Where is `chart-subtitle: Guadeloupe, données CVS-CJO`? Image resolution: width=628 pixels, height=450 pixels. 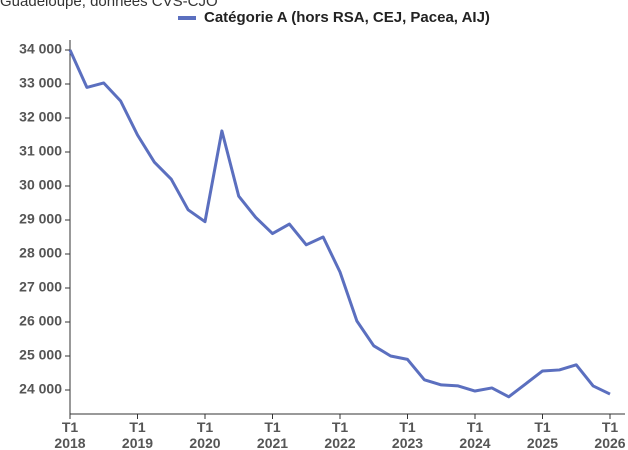
chart-subtitle: Guadeloupe, données CVS-CJO is located at coordinates (109, 5).